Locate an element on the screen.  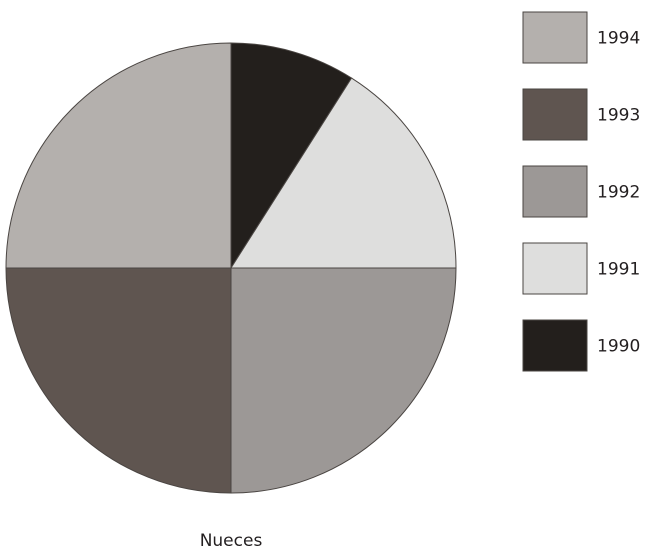
pie-slice-1992 is located at coordinates (343, 380).